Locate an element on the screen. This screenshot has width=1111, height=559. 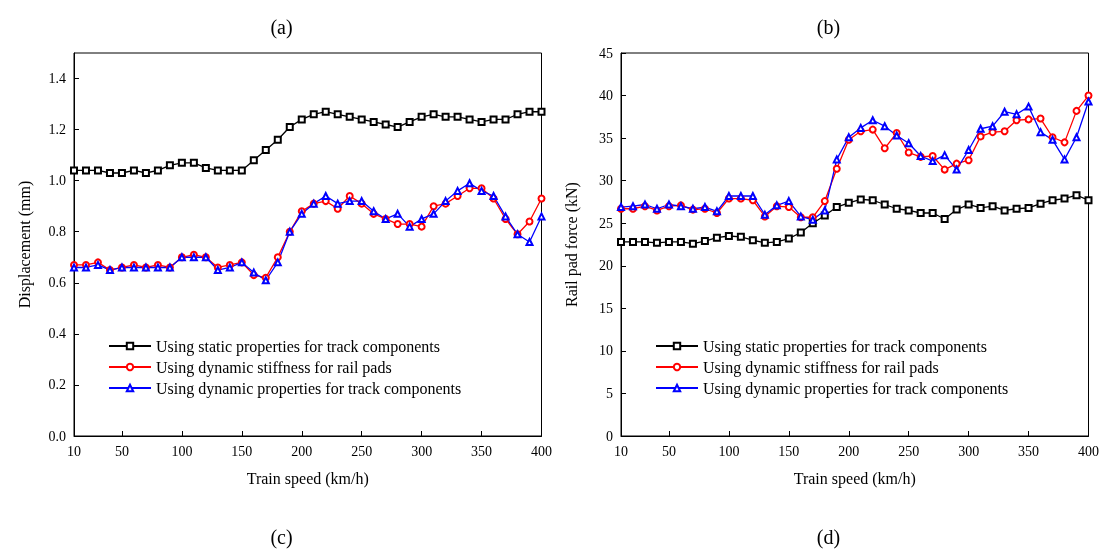
y-tick-label: 0 is located at coordinates (609, 436).